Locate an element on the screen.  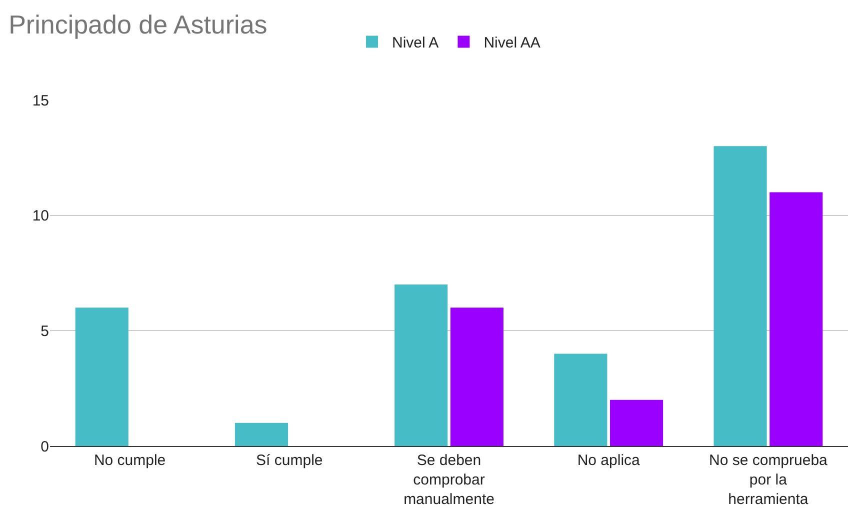
x-tick-label: No cumple is located at coordinates (130, 460).